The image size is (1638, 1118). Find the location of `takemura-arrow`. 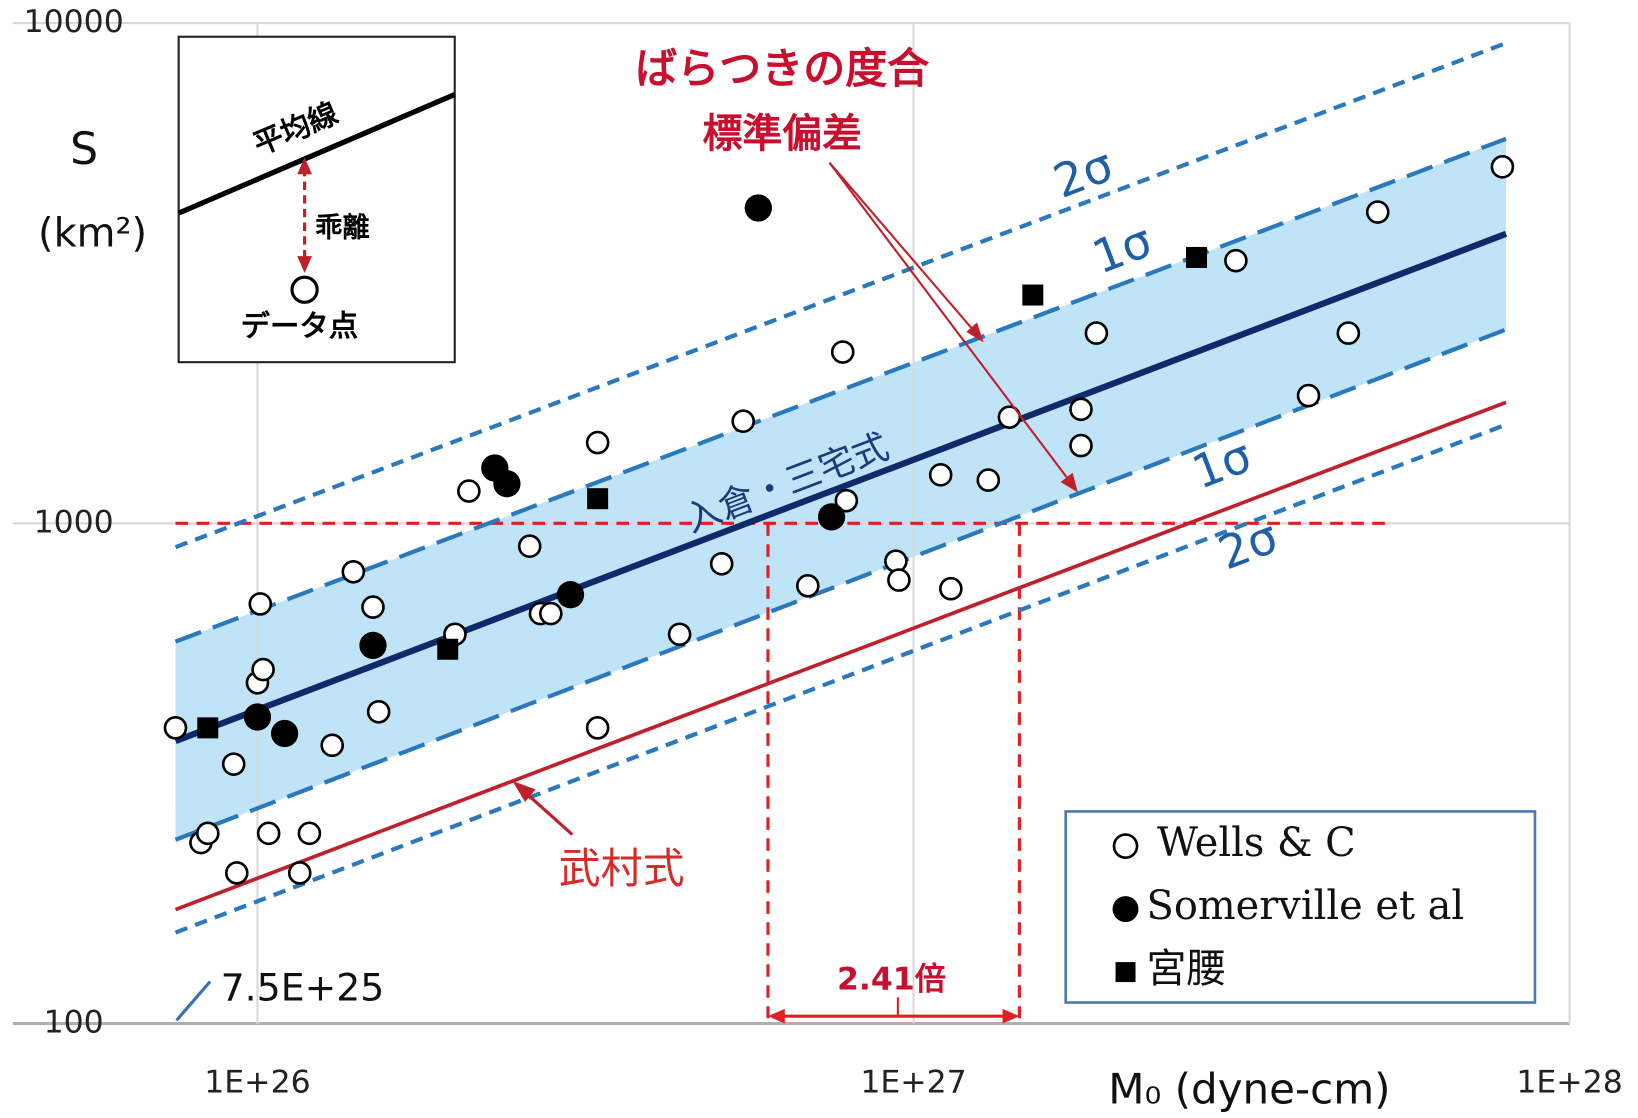

takemura-arrow is located at coordinates (543, 808).